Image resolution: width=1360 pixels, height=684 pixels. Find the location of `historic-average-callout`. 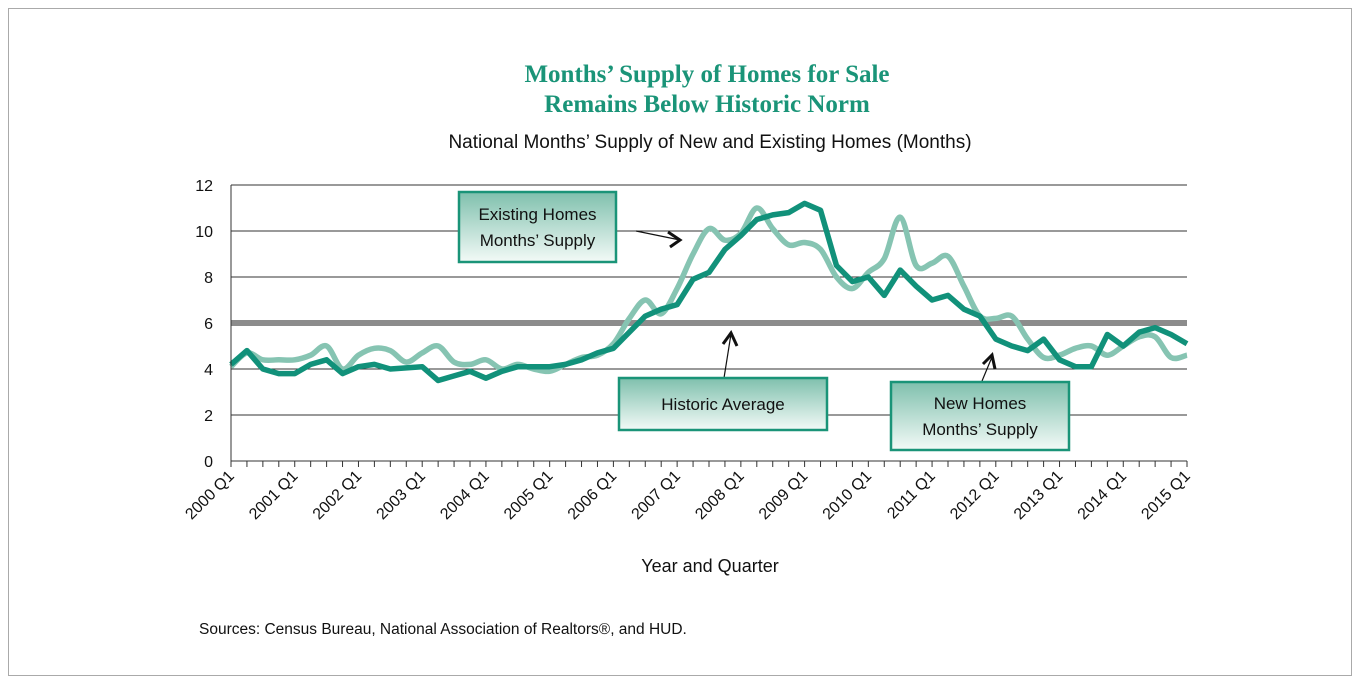

historic-average-callout is located at coordinates (723, 404).